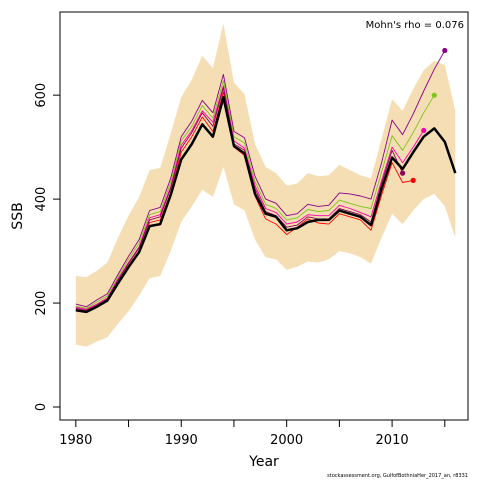 The image size is (480, 484). What do you see at coordinates (403, 173) in the screenshot?
I see `series-endpoint-2011` at bounding box center [403, 173].